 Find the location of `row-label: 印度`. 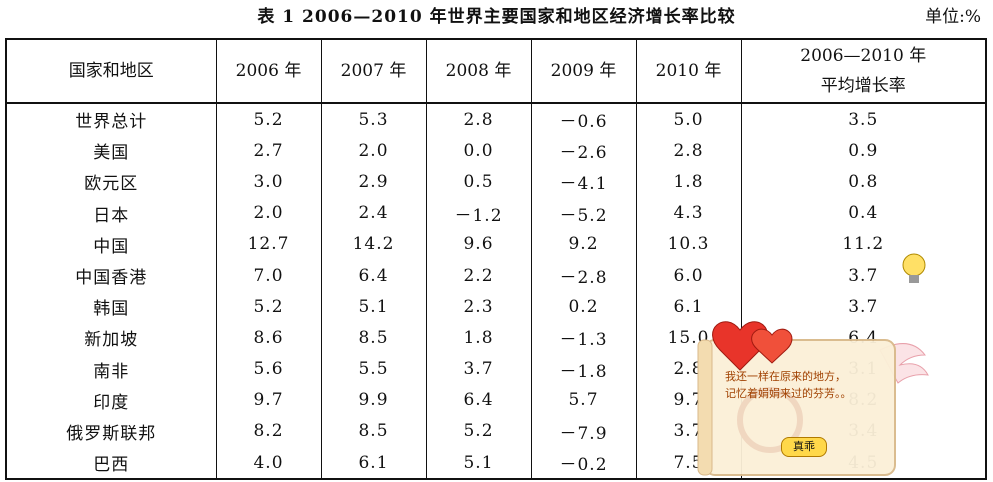

row-label: 印度 is located at coordinates (110, 400).